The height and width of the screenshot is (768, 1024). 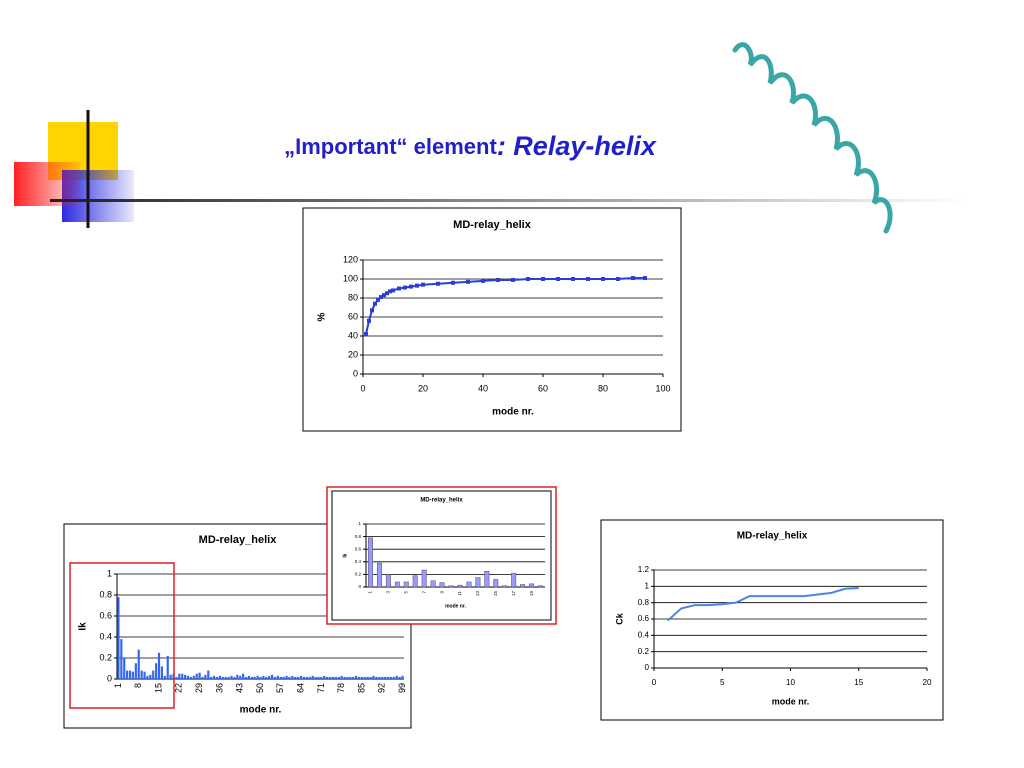 I want to click on chart-title: MD-relay_helix, so click(x=441, y=501).